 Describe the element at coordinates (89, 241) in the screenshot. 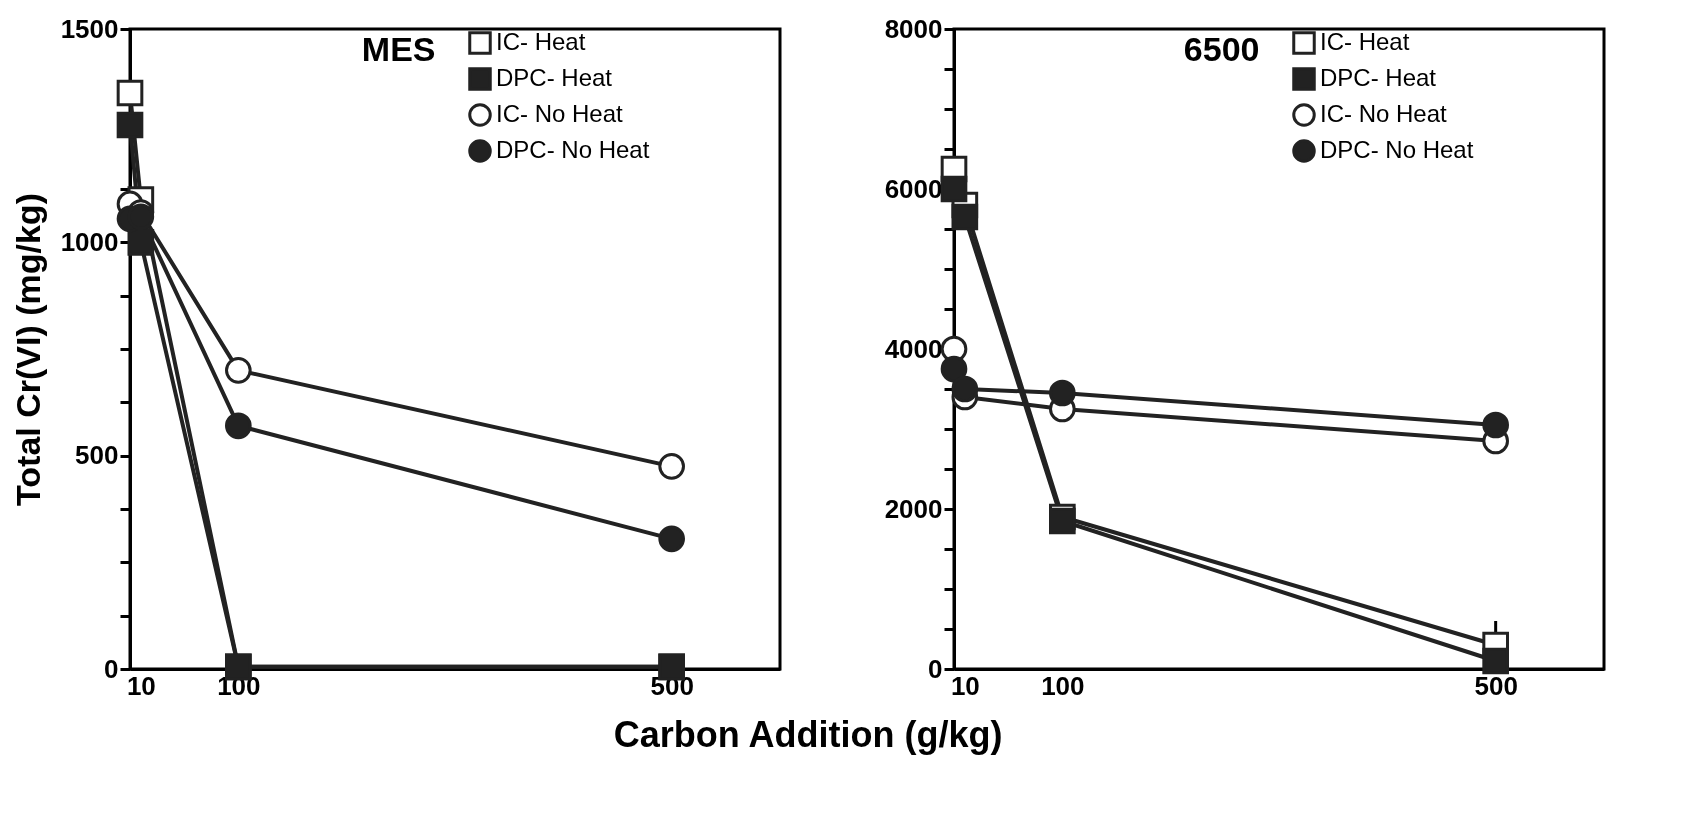

I see `y-tick-label: 1000` at that location.